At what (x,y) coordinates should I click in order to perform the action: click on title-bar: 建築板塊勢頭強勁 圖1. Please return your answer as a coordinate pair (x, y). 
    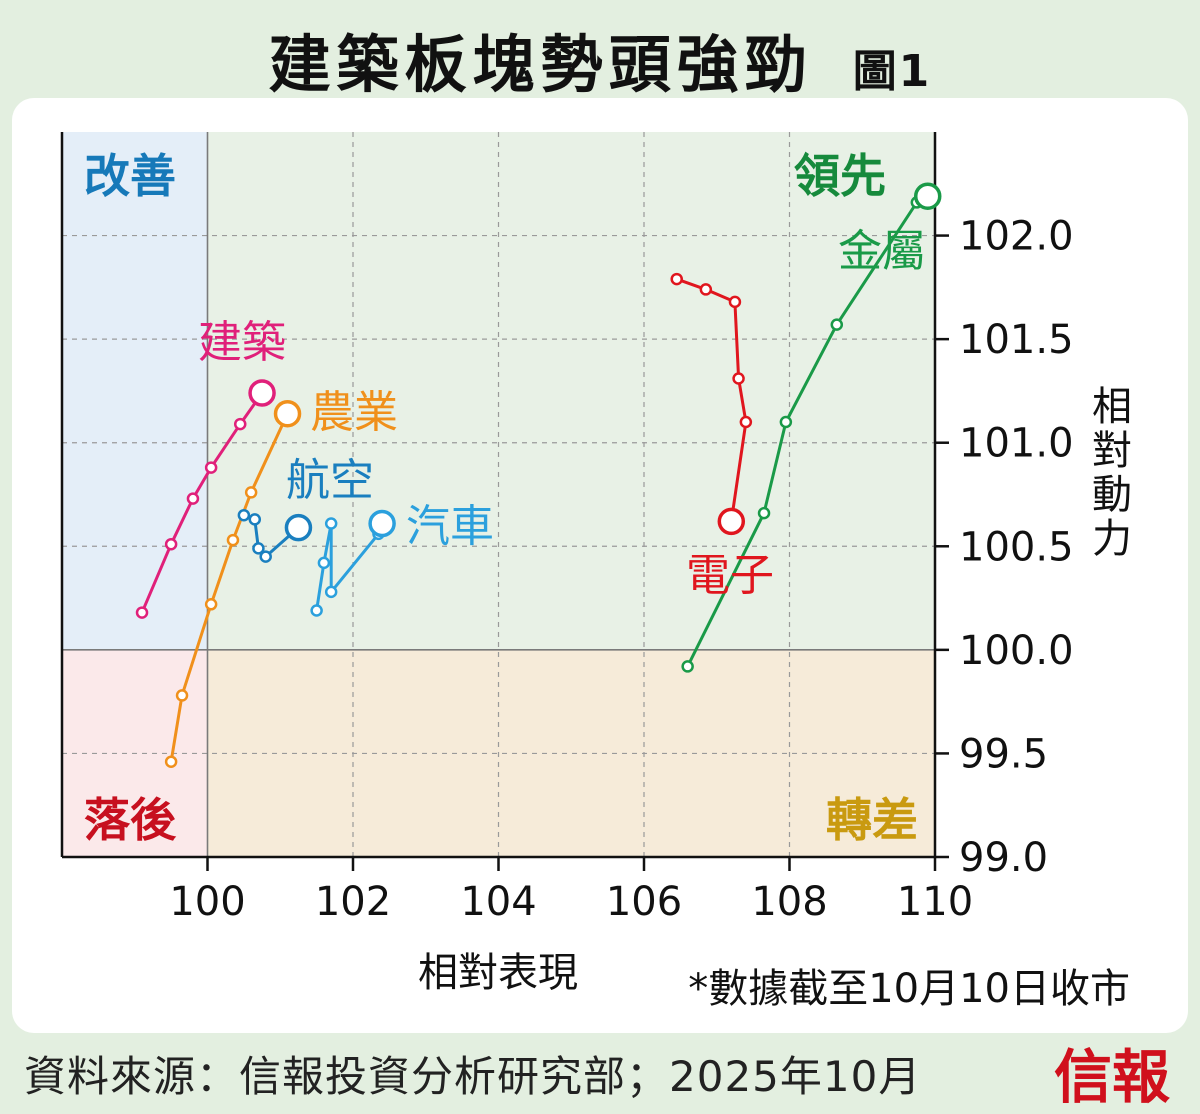
    Looking at the image, I should click on (600, 50).